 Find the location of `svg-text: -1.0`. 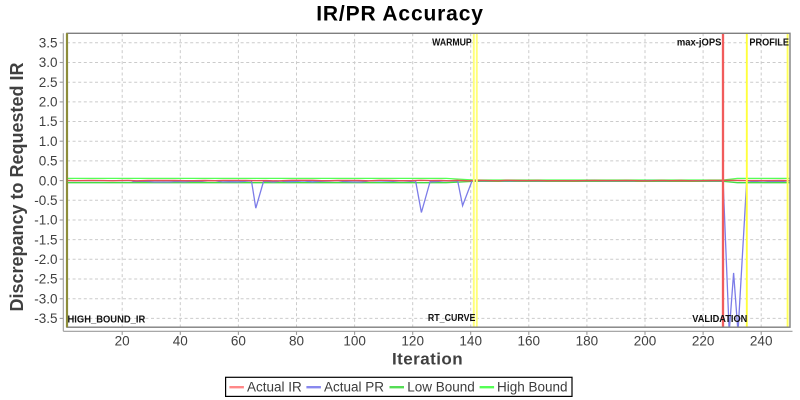

svg-text: -1.0 is located at coordinates (45, 220).